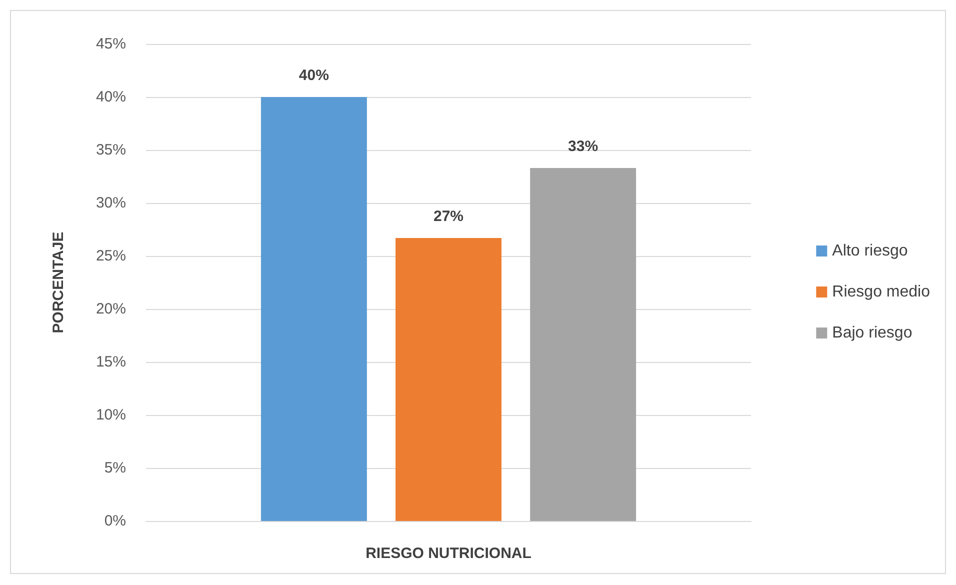 The width and height of the screenshot is (956, 585). I want to click on y-tick-label: 0%, so click(115, 521).